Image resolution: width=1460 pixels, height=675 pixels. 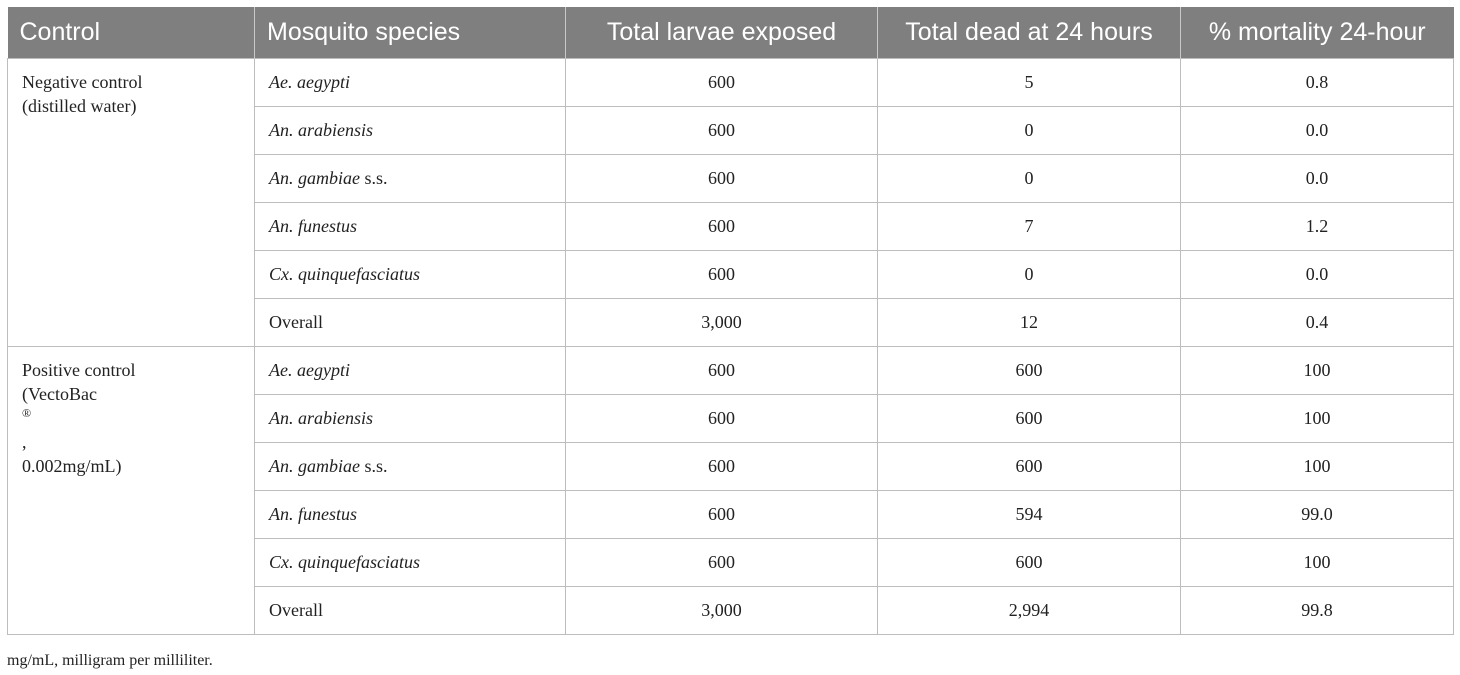 I want to click on header-exposed: Total larvae exposed, so click(x=721, y=33).